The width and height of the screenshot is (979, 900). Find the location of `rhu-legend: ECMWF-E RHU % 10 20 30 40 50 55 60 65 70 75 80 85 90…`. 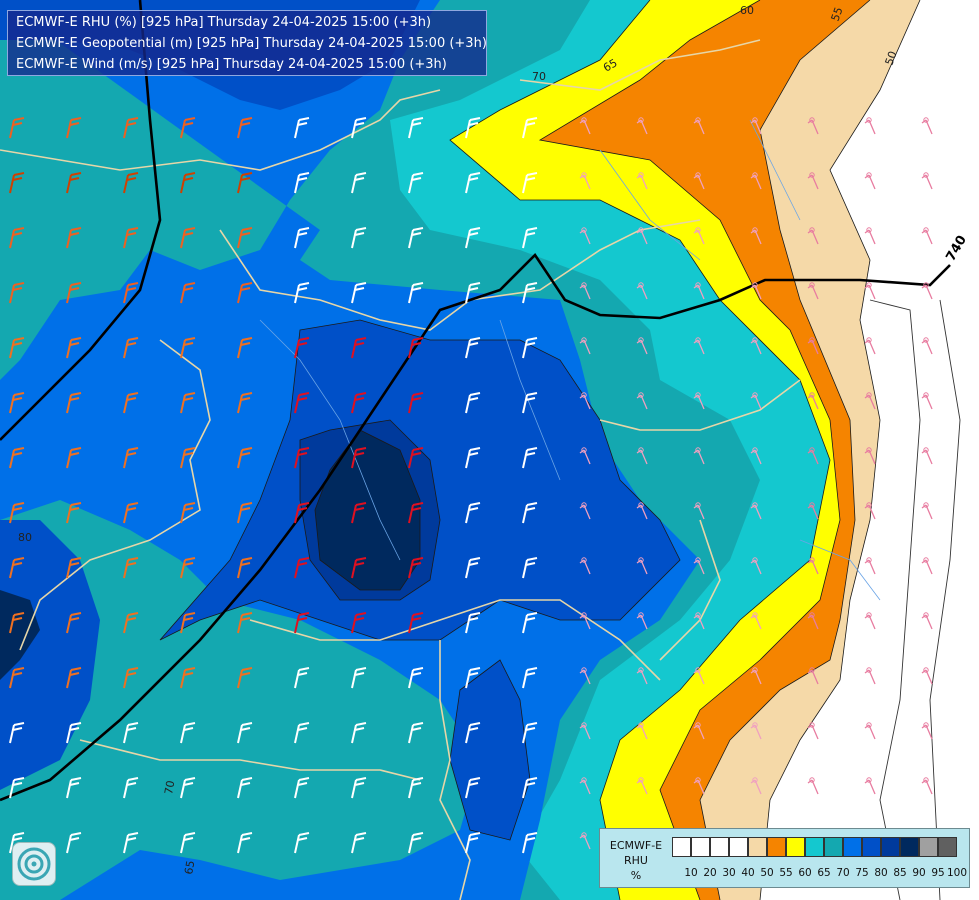

rhu-legend: ECMWF-E RHU % 10 20 30 40 50 55 60 65 70 75 80 85 90… is located at coordinates (784, 858).